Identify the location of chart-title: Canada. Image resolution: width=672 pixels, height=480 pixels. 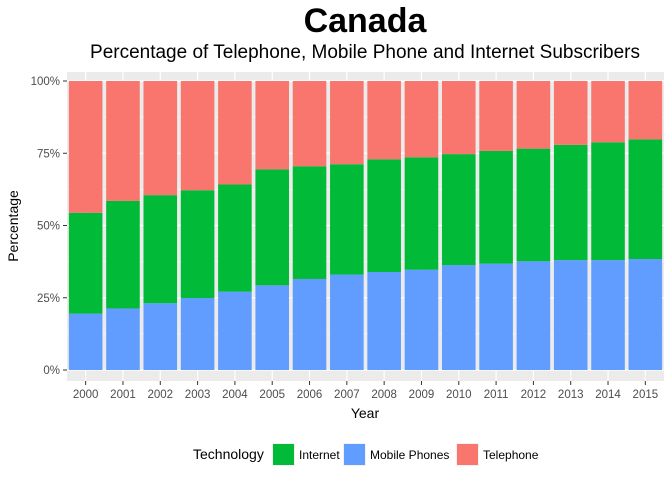
(366, 21).